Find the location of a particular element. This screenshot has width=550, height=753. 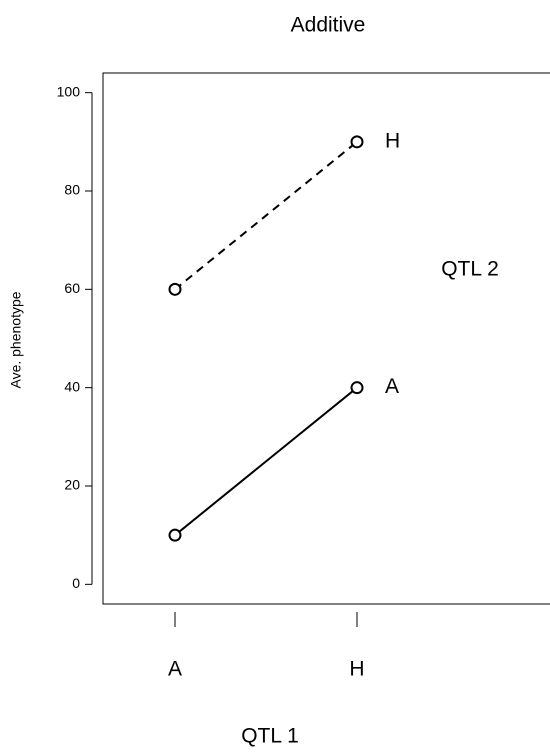

chart-title: Additive is located at coordinates (328, 25).